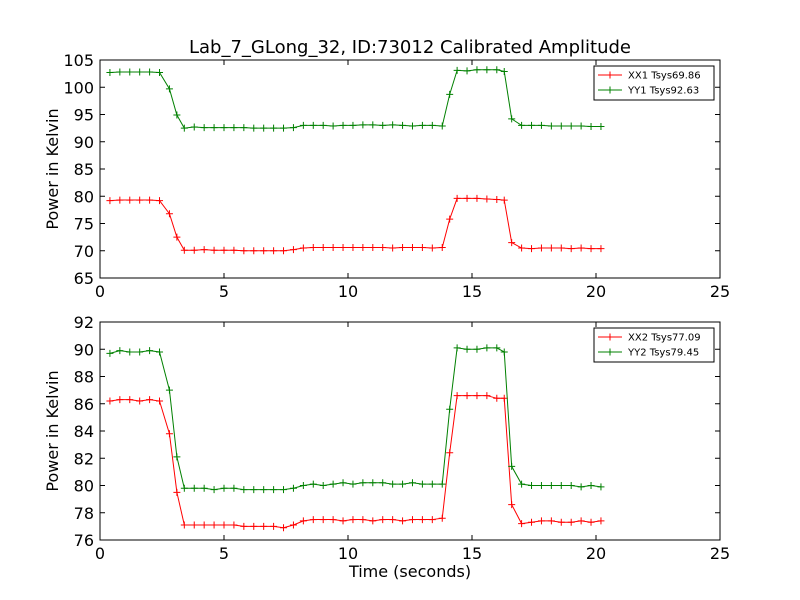 The width and height of the screenshot is (800, 600). What do you see at coordinates (84, 196) in the screenshot?
I see `y-tick-label: 80` at bounding box center [84, 196].